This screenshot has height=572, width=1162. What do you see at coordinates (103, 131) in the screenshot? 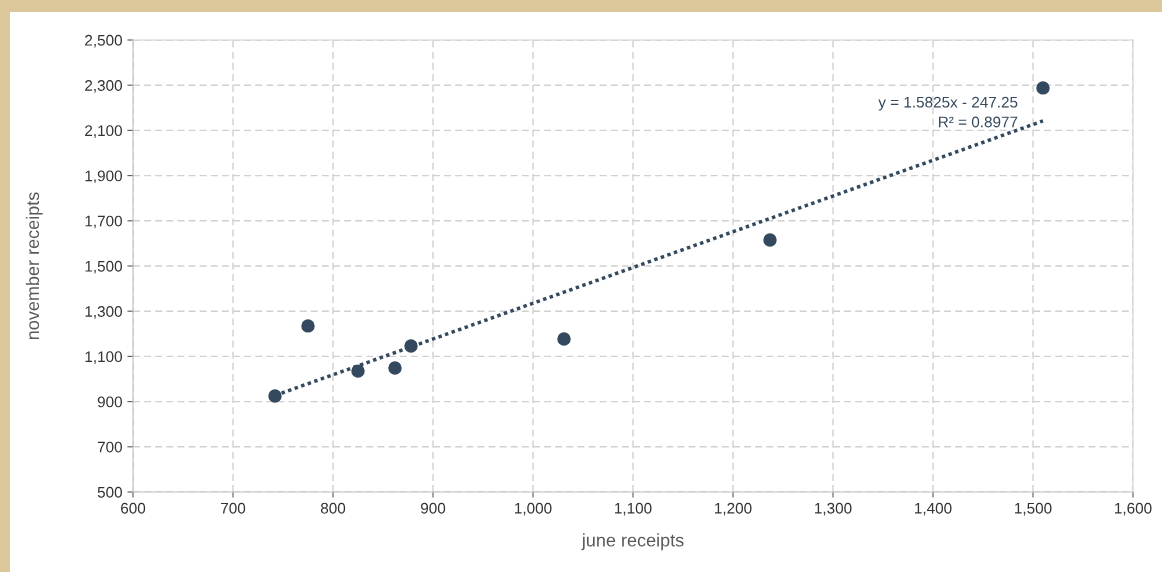
I see `y-tick-label: 2,100` at bounding box center [103, 131].